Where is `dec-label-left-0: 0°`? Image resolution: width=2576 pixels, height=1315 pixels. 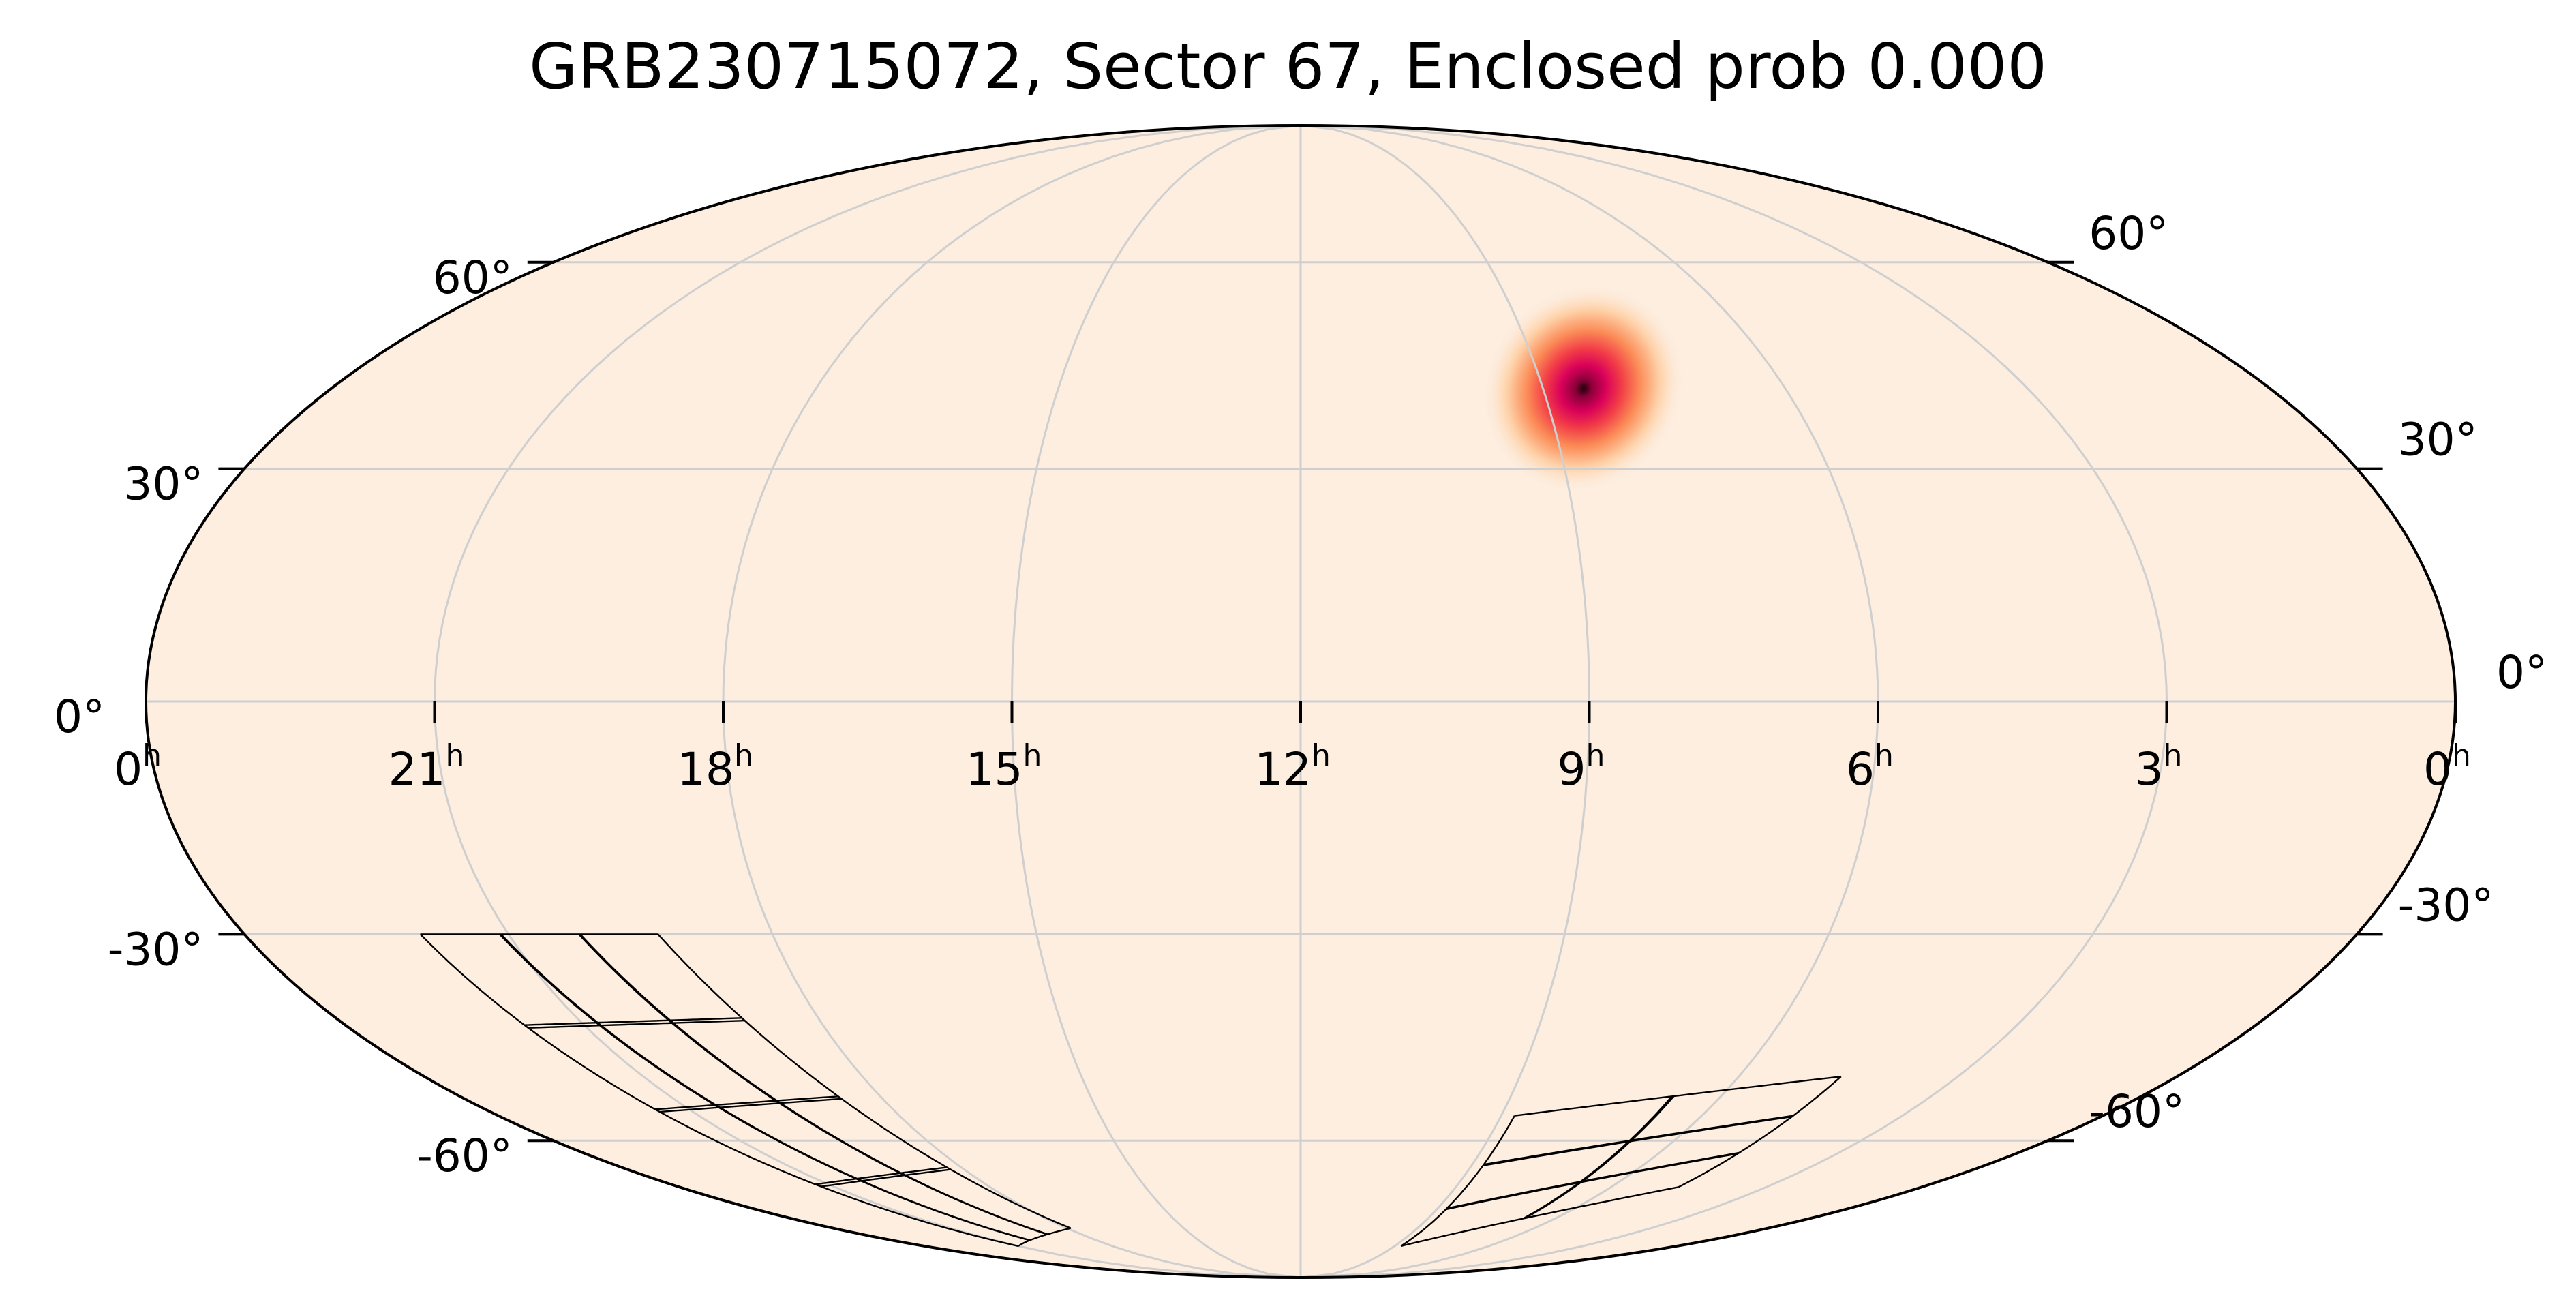 dec-label-left-0: 0° is located at coordinates (79, 717).